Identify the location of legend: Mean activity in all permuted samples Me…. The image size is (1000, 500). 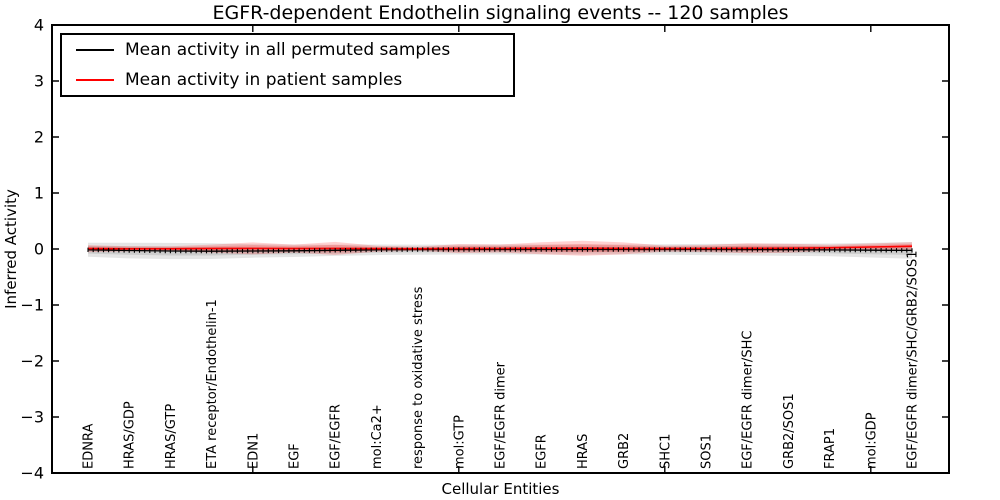
(287, 65).